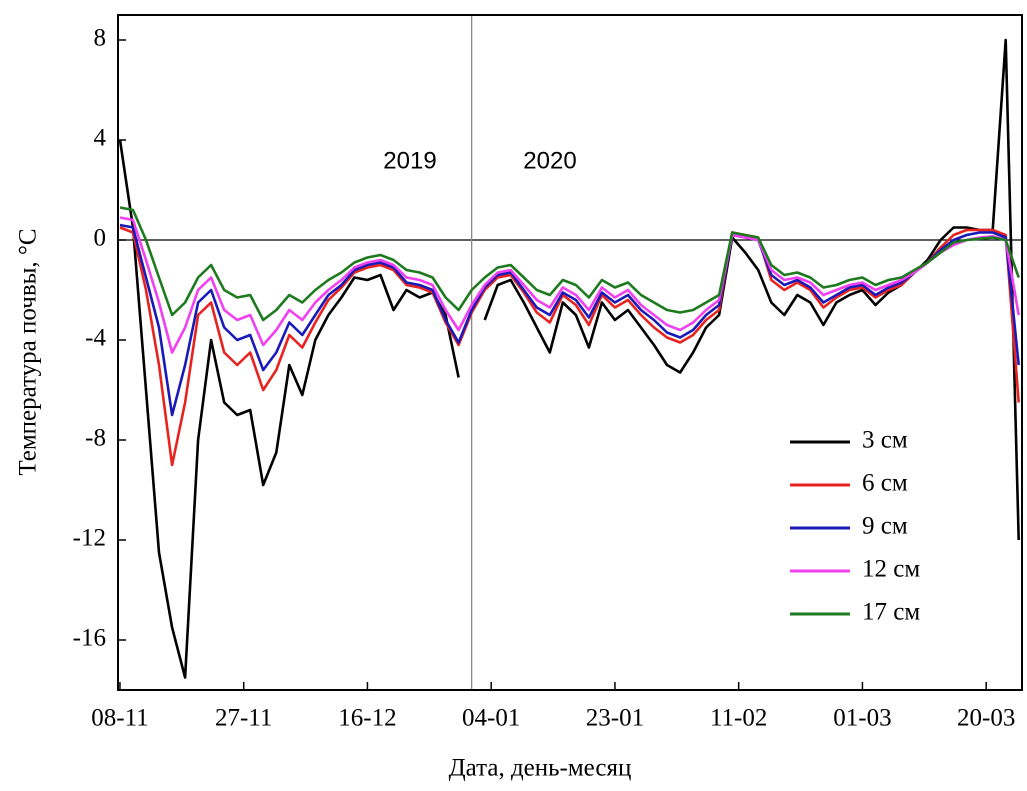 This screenshot has width=1027, height=791. I want to click on x-tick-label: 11-02, so click(738, 718).